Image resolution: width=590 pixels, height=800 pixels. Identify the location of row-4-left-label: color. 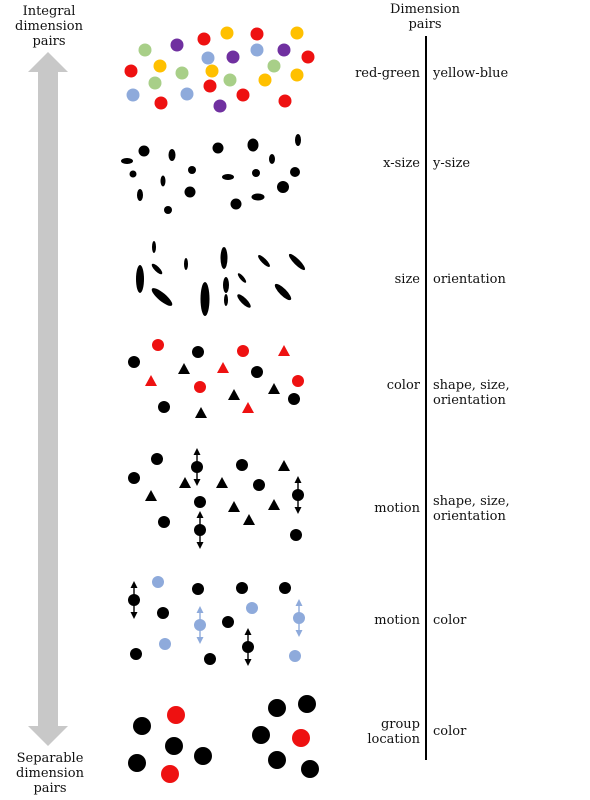
(403, 385).